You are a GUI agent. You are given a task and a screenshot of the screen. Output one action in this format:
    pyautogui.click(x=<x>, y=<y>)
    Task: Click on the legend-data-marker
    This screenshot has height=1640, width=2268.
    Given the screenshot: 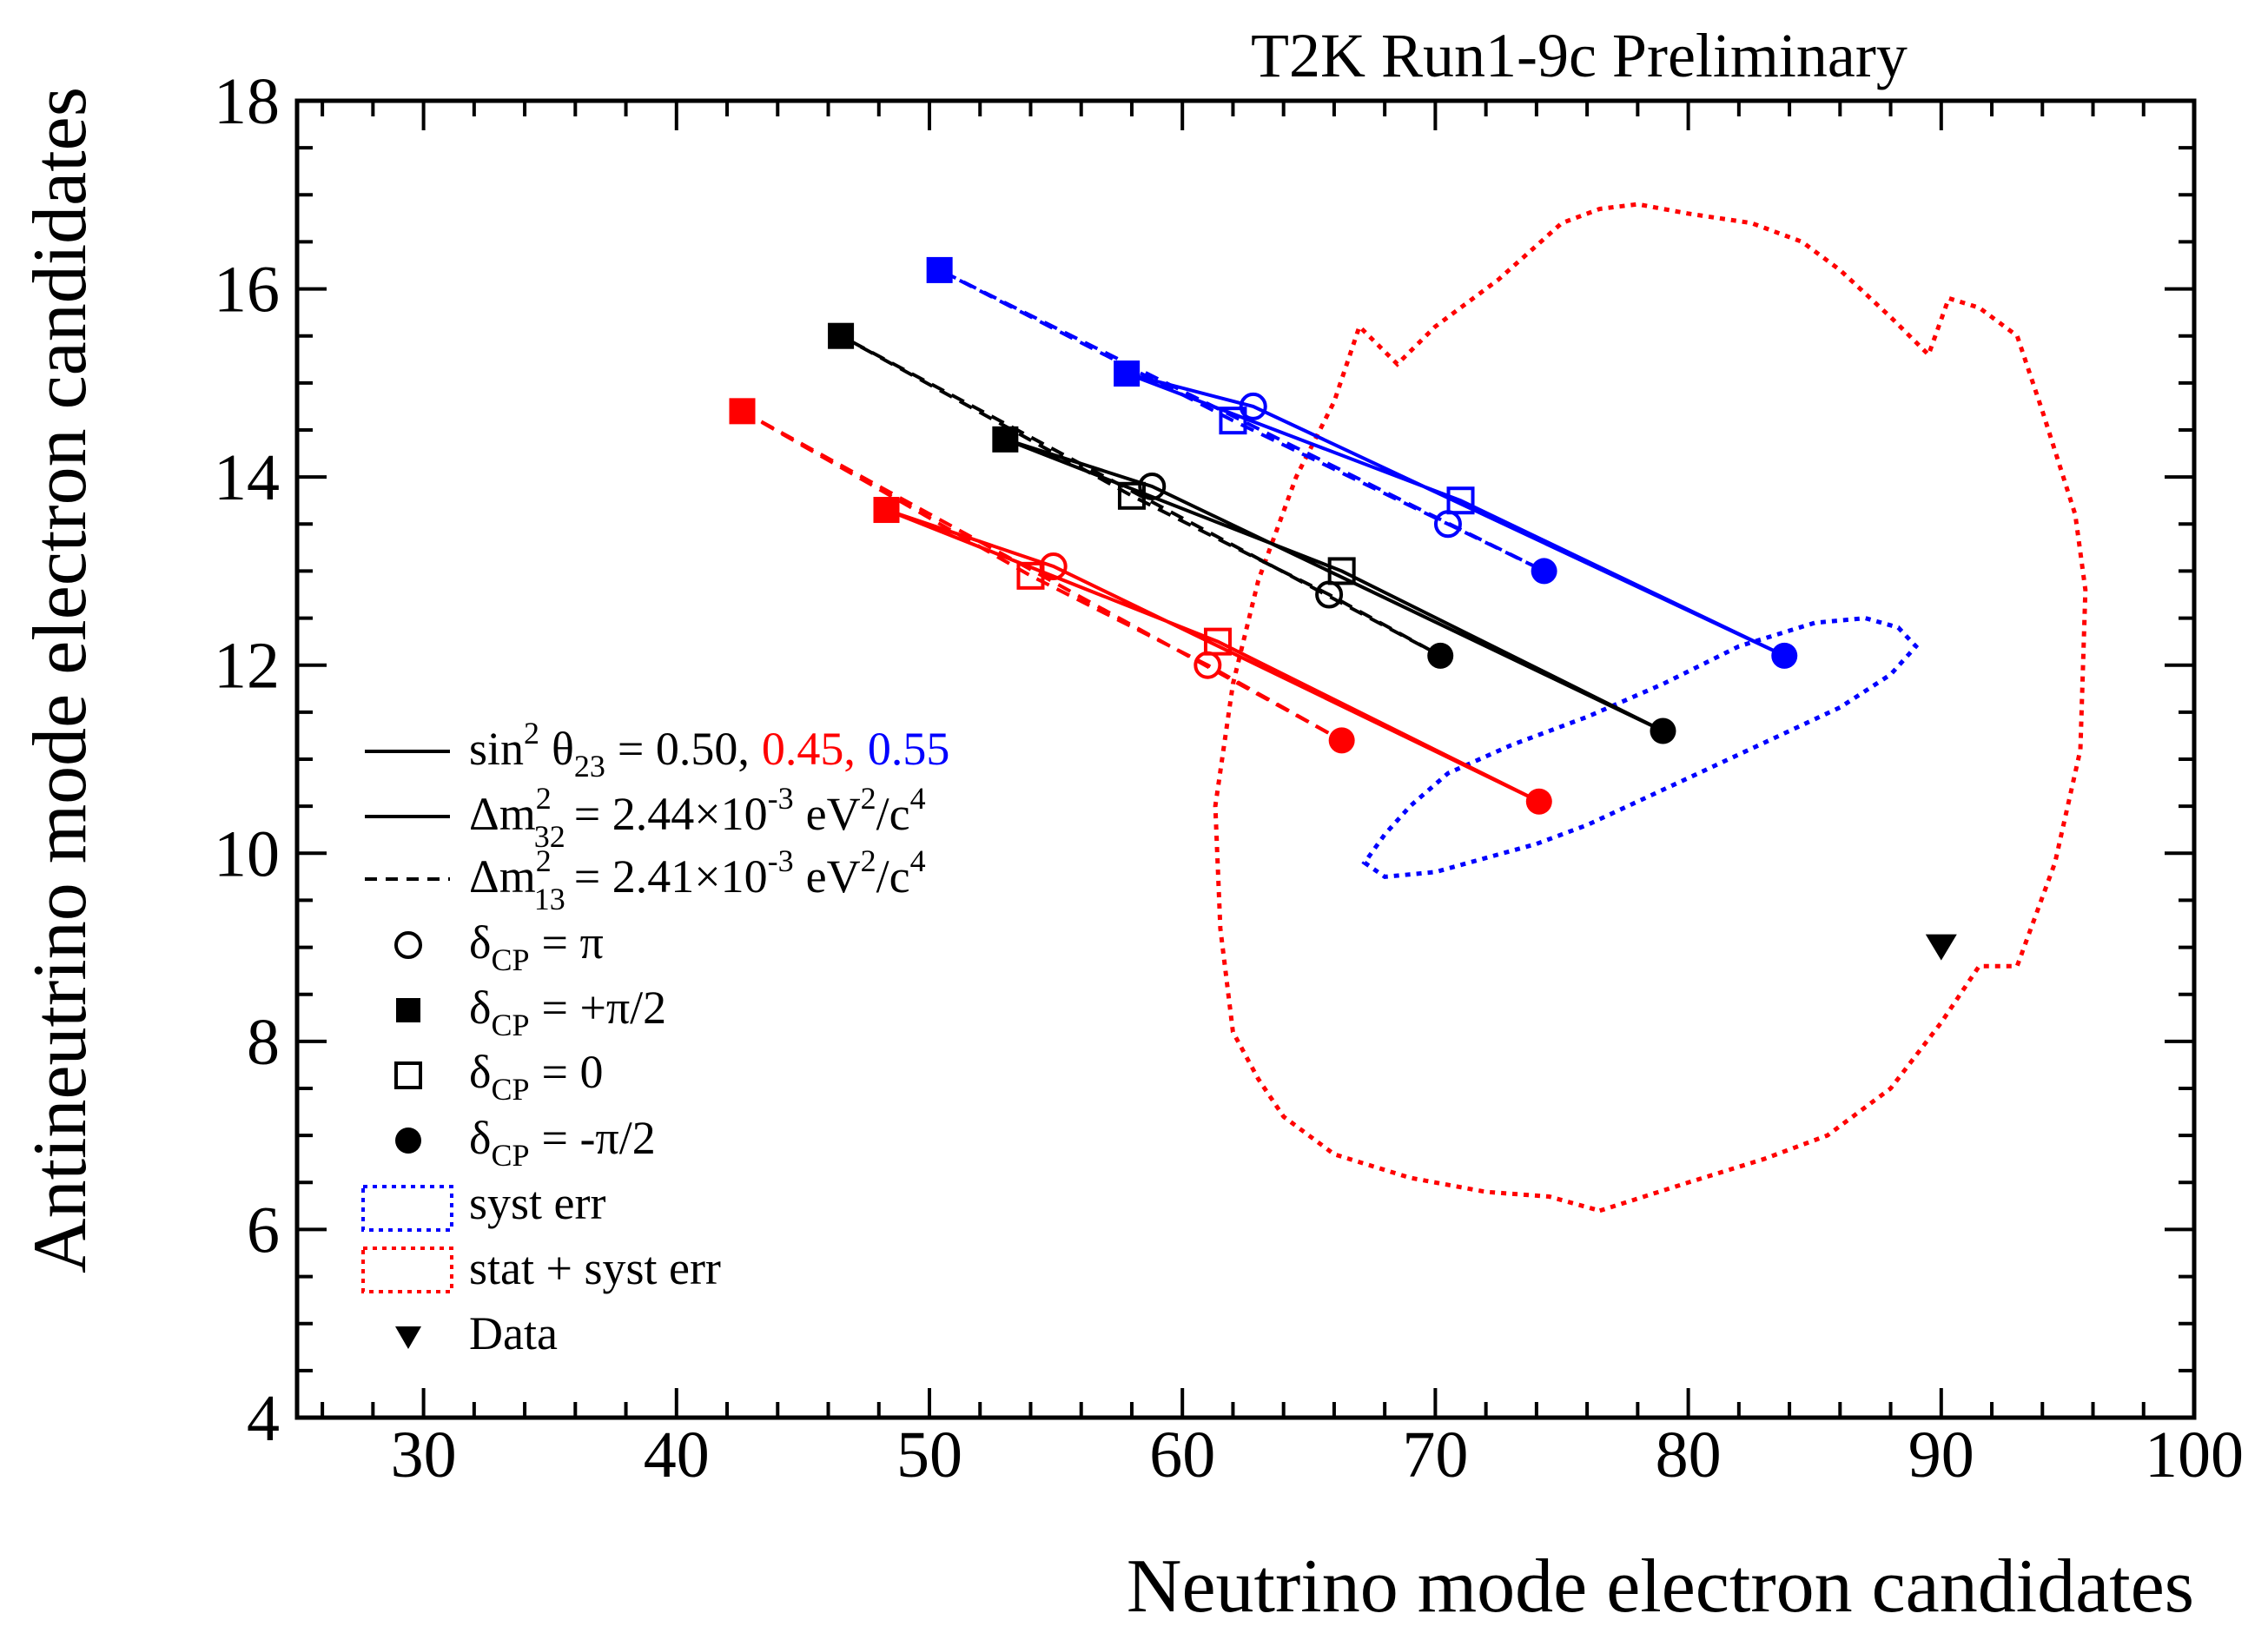 What is the action you would take?
    pyautogui.click(x=408, y=1337)
    